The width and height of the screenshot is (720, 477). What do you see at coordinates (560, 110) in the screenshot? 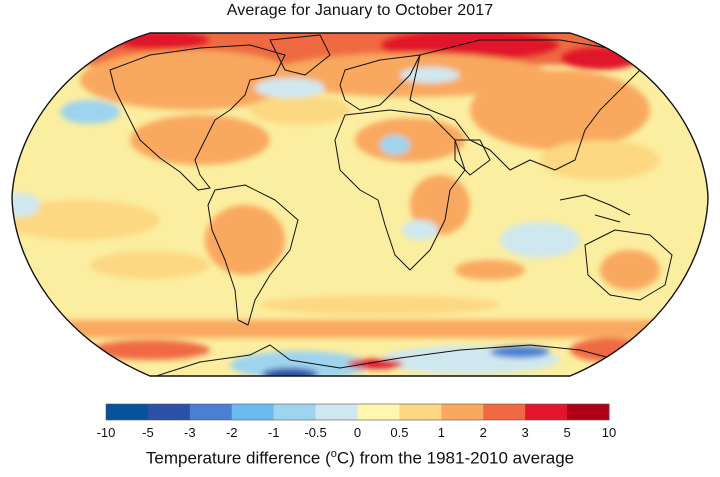
I see `asia-warm` at bounding box center [560, 110].